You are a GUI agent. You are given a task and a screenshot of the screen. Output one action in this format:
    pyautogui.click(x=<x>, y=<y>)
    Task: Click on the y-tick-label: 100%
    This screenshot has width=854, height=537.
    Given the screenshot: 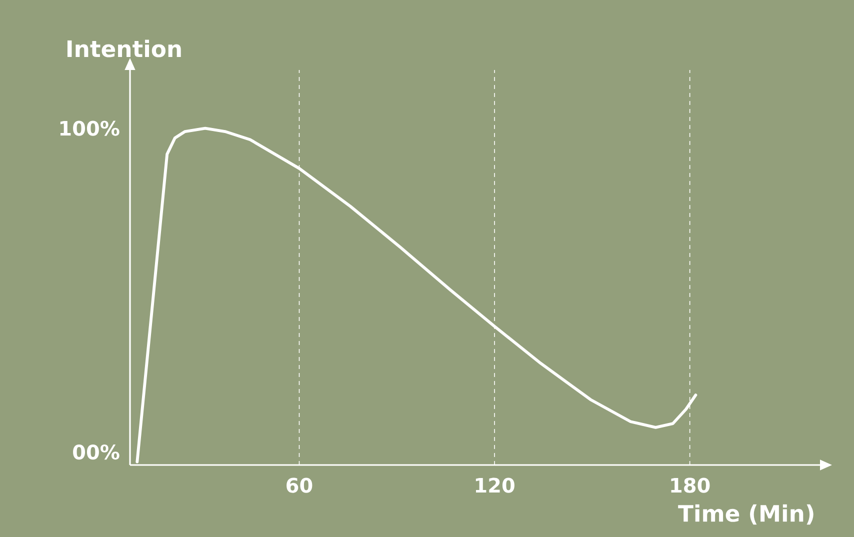 What is the action you would take?
    pyautogui.click(x=90, y=128)
    